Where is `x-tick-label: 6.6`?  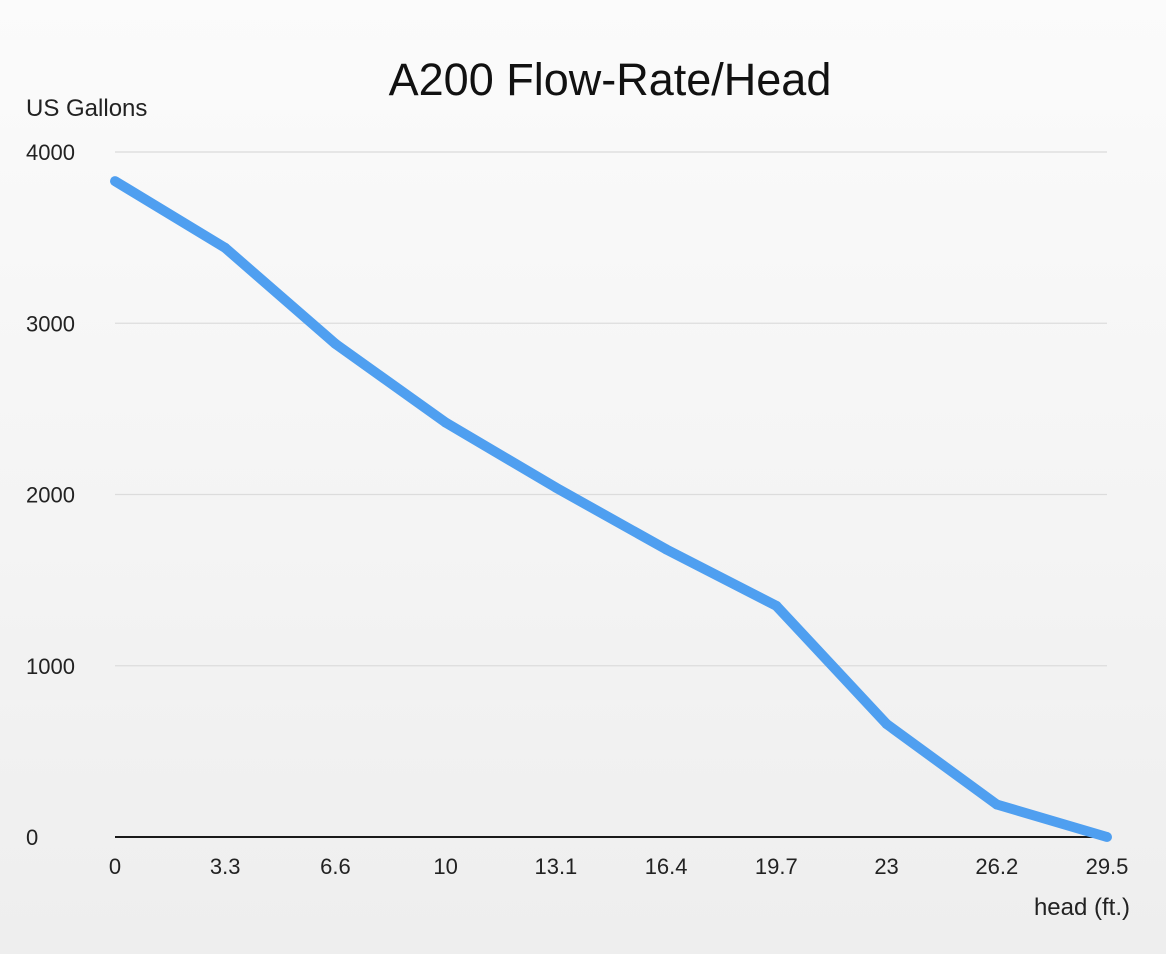 x-tick-label: 6.6 is located at coordinates (335, 866).